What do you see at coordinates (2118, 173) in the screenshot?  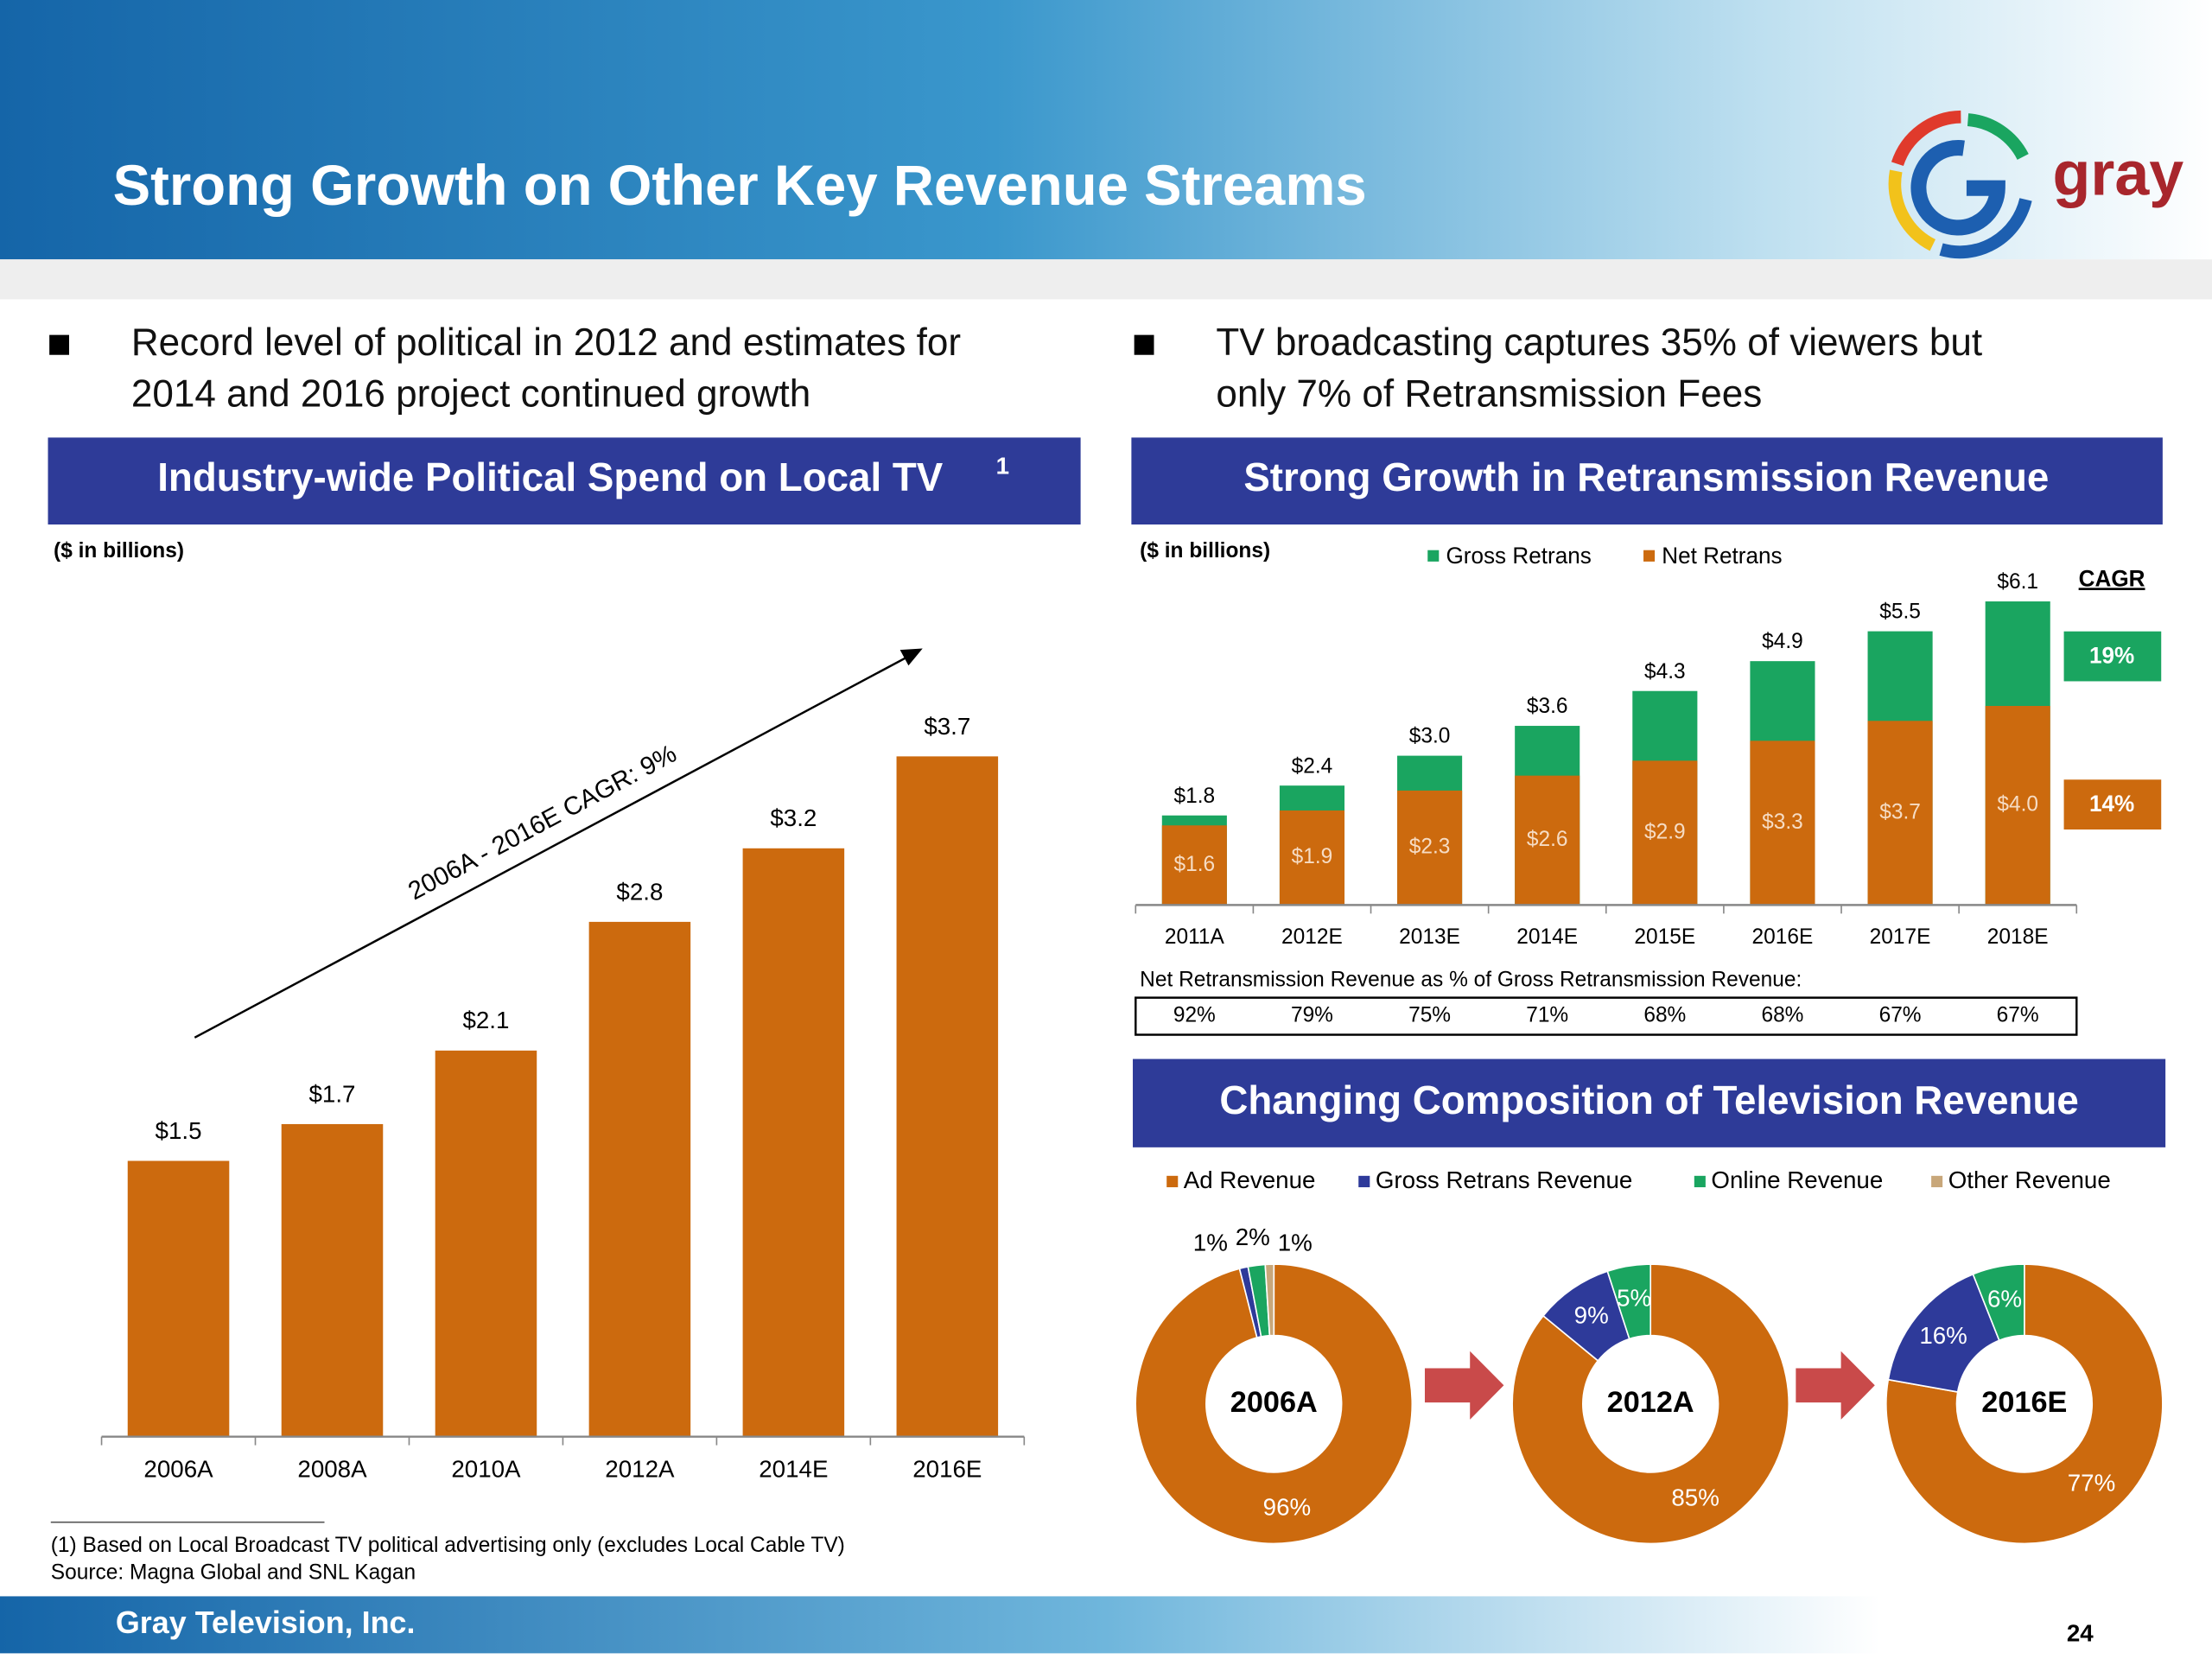 I see `logo-text: gray` at bounding box center [2118, 173].